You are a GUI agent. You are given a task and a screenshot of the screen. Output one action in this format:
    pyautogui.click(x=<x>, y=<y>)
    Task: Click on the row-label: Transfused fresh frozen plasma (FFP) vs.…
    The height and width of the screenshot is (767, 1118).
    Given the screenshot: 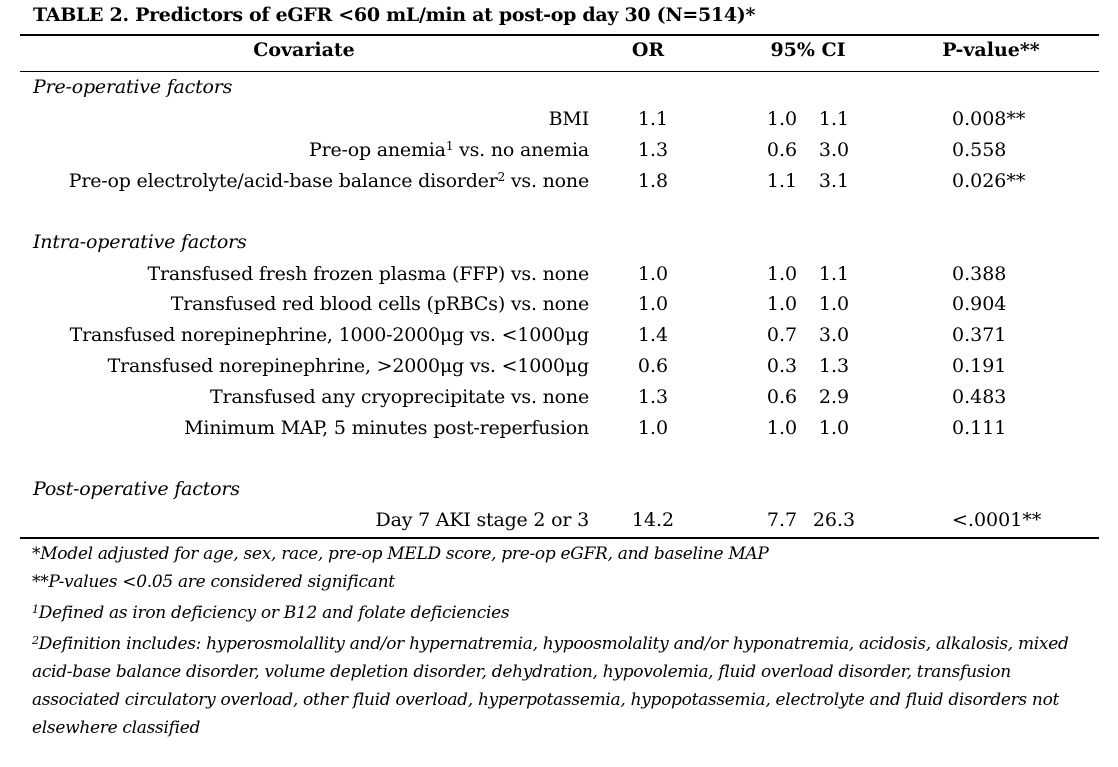 What is the action you would take?
    pyautogui.click(x=368, y=274)
    